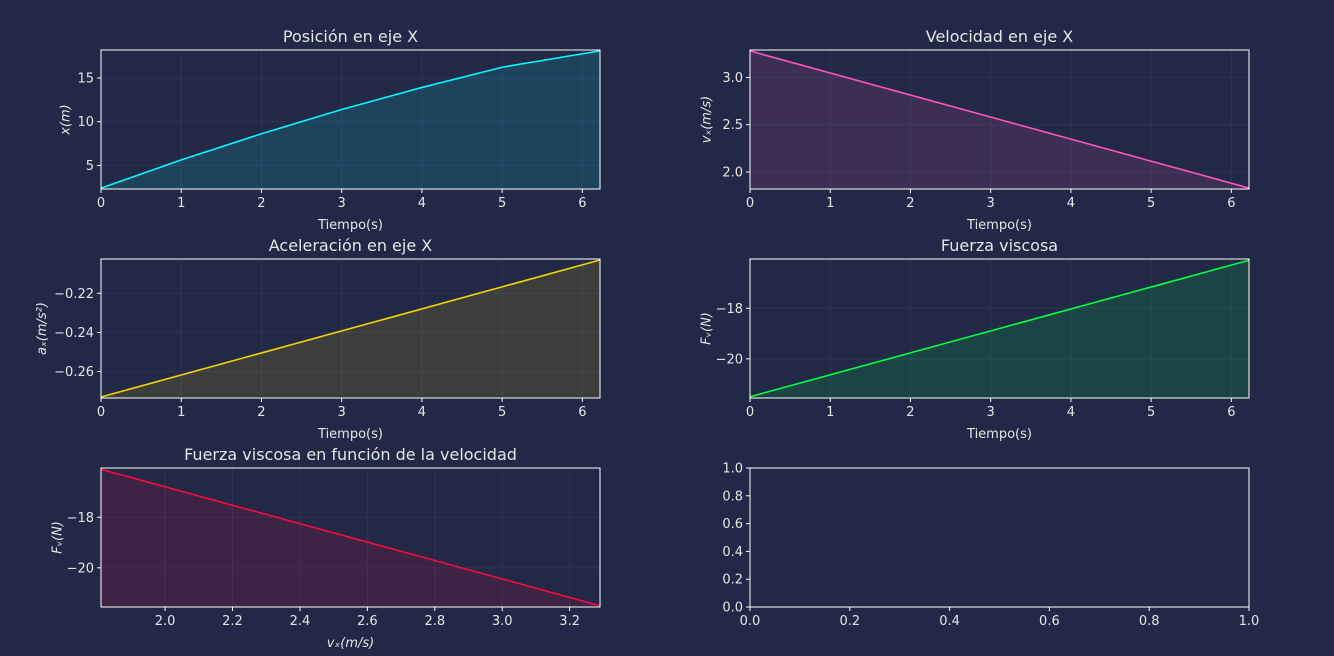  I want to click on x-tick-label: 3.2, so click(569, 621).